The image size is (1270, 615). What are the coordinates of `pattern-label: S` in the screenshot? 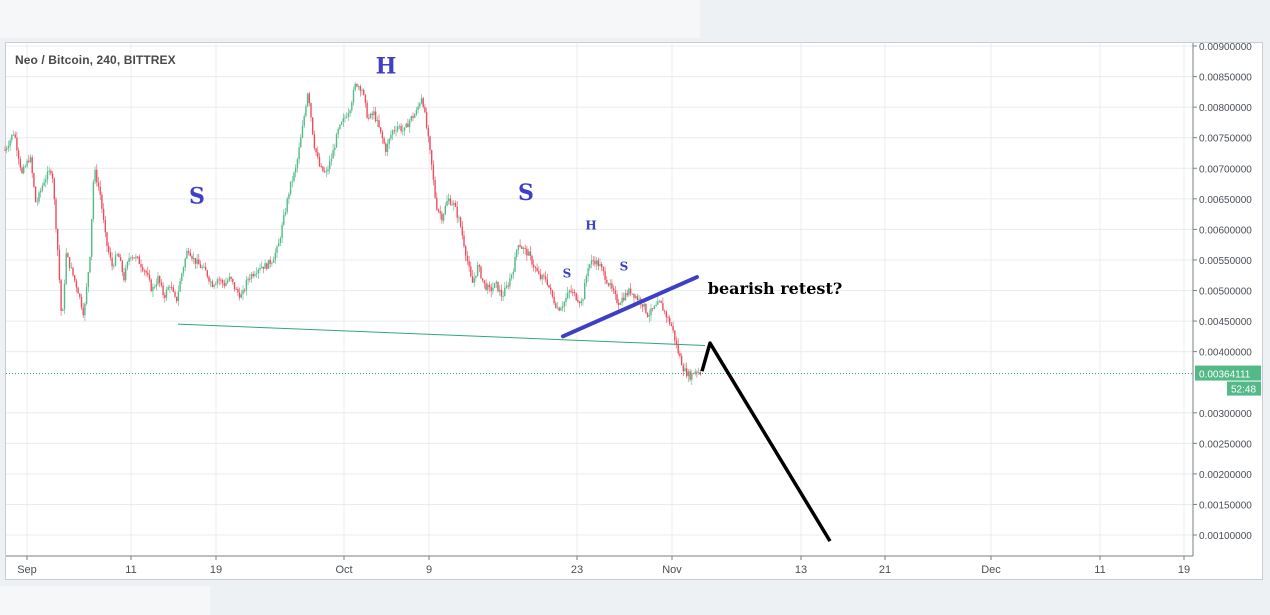 It's located at (197, 197).